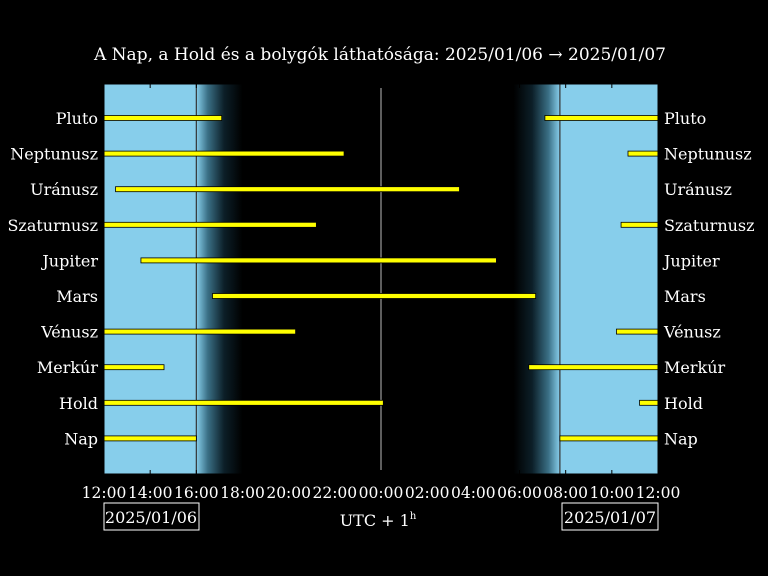 The image size is (768, 576). Describe the element at coordinates (381, 493) in the screenshot. I see `tick-label-6: 00:00` at that location.